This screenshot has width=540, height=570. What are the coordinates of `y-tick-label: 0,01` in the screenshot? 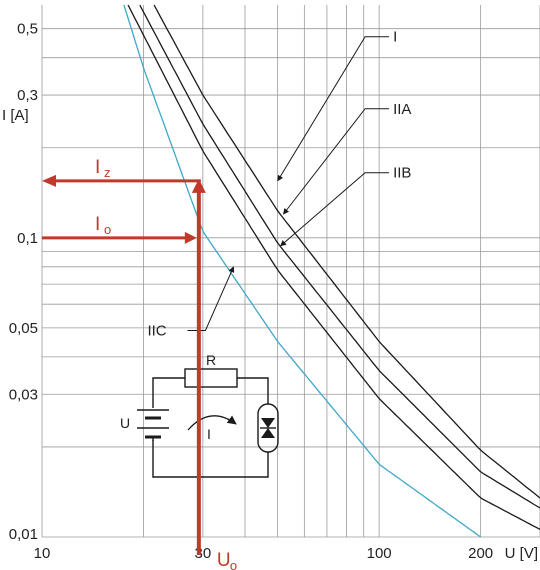 It's located at (23, 534).